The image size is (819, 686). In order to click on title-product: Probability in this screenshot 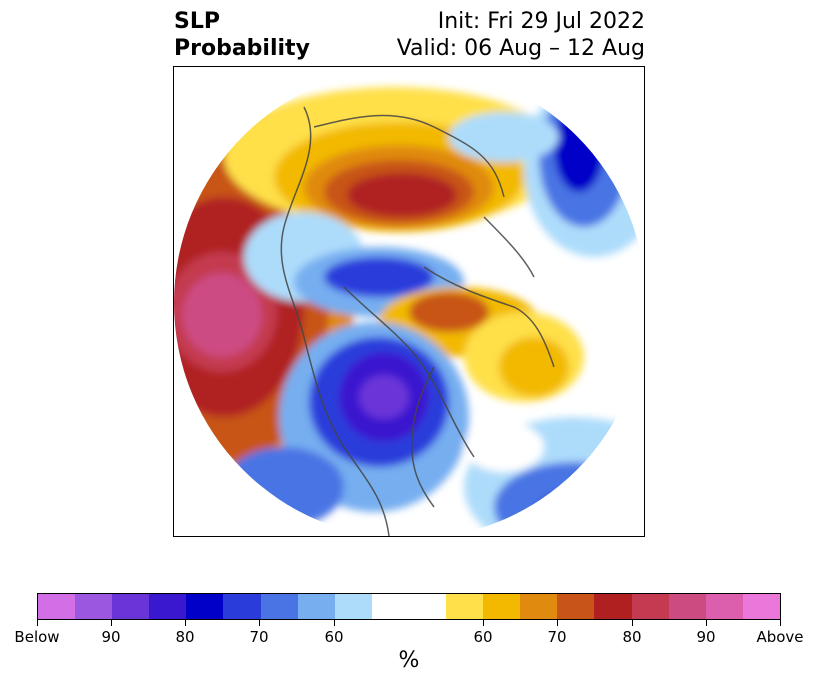, I will do `click(242, 48)`.